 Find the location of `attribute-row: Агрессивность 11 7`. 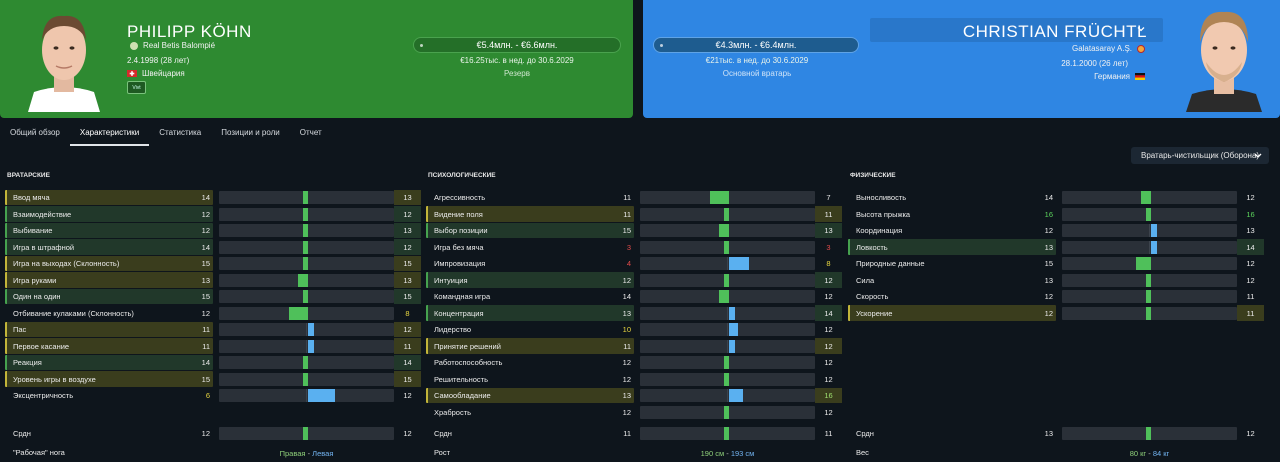

attribute-row: Агрессивность 11 7 is located at coordinates (631, 197).